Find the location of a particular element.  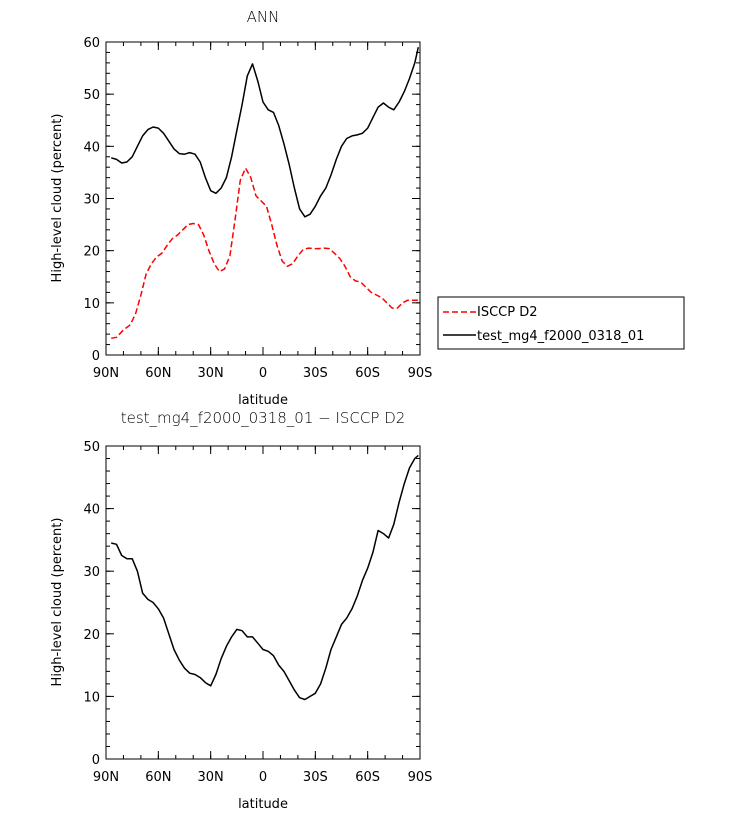

bottom-x-axis-label: latitude is located at coordinates (263, 804).